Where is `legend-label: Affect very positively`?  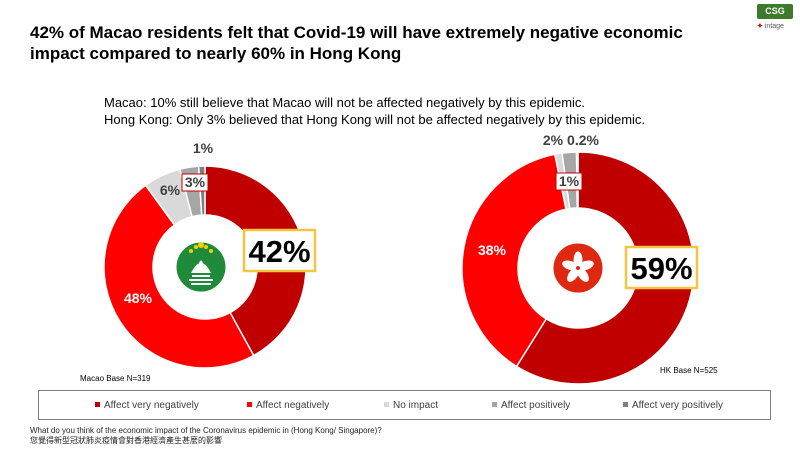 legend-label: Affect very positively is located at coordinates (677, 405).